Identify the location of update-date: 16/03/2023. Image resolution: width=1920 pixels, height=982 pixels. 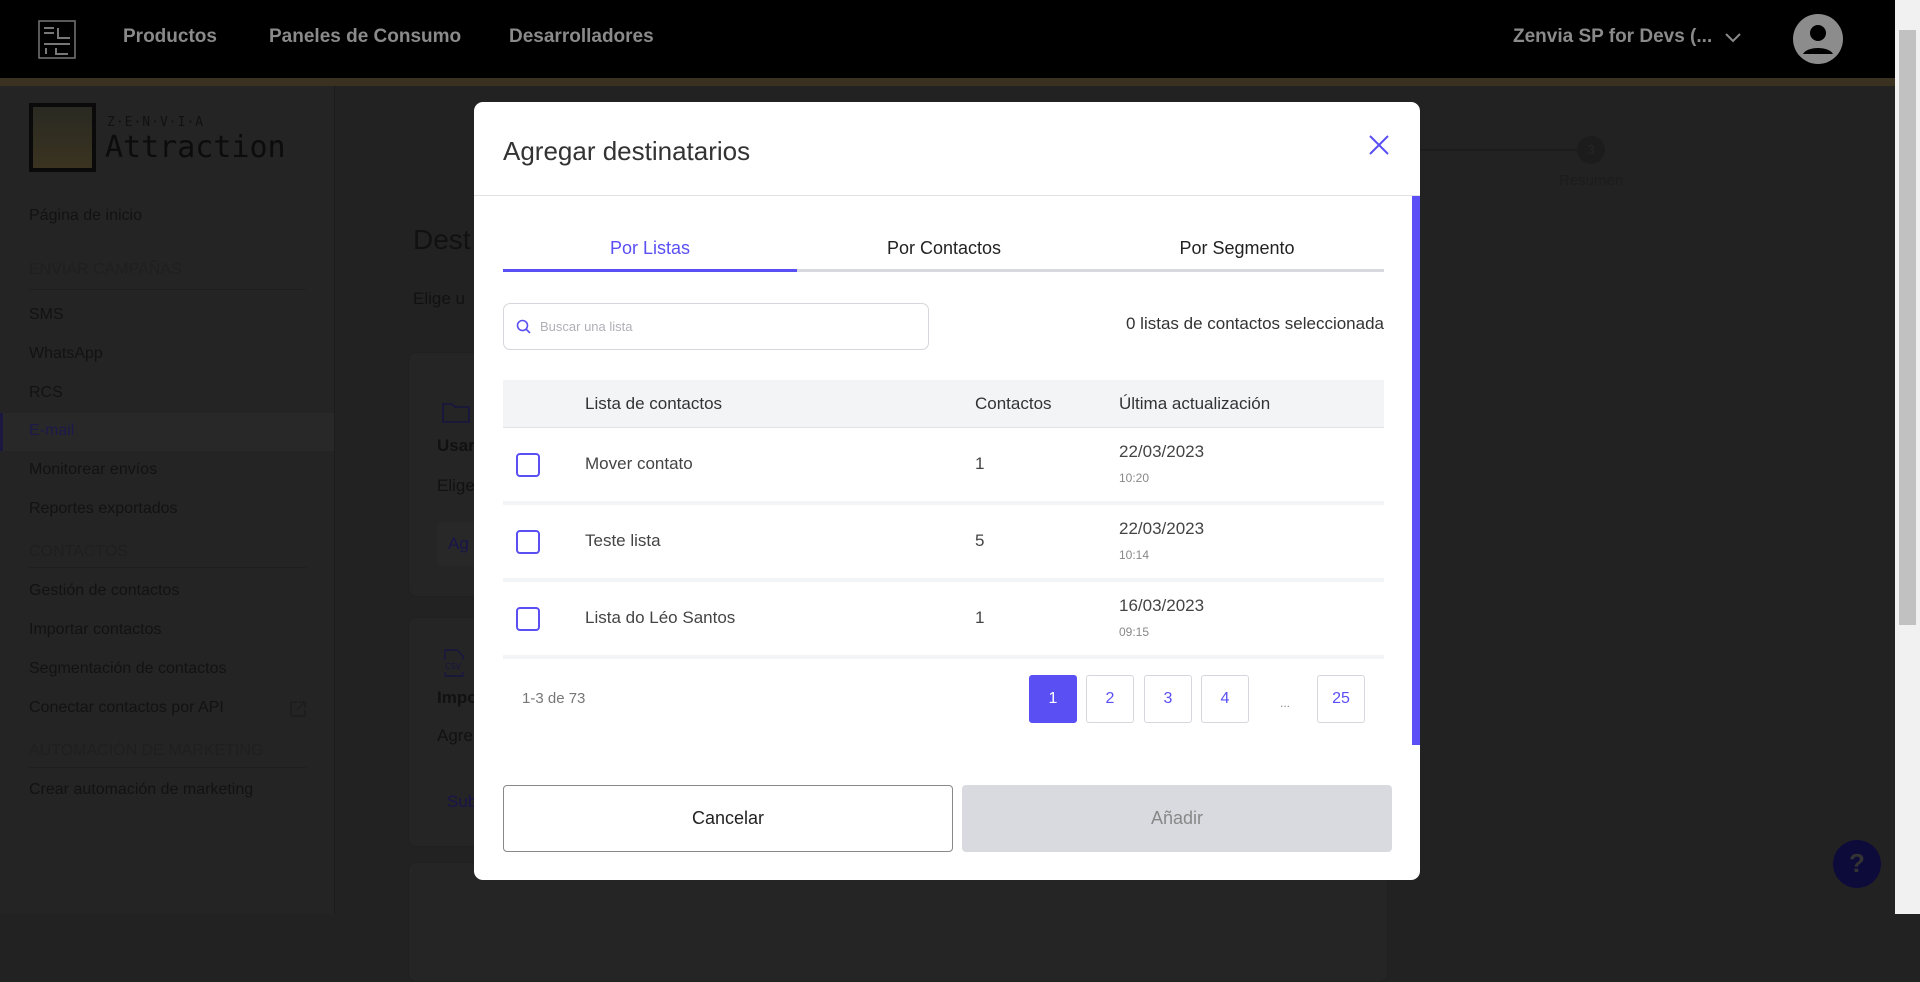
(1162, 605).